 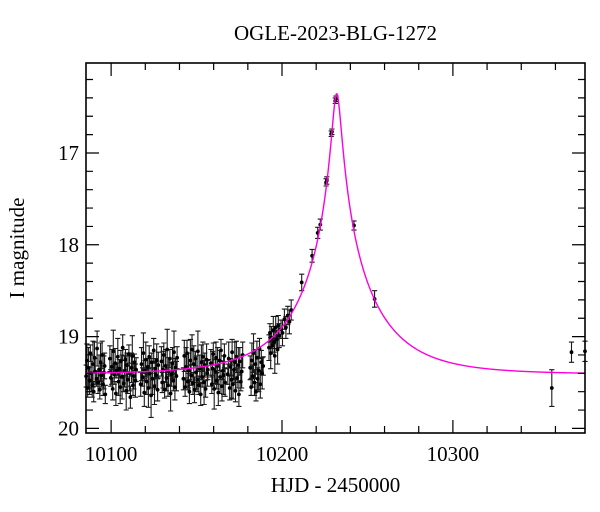 What do you see at coordinates (282, 454) in the screenshot?
I see `x-tick-label: 10200` at bounding box center [282, 454].